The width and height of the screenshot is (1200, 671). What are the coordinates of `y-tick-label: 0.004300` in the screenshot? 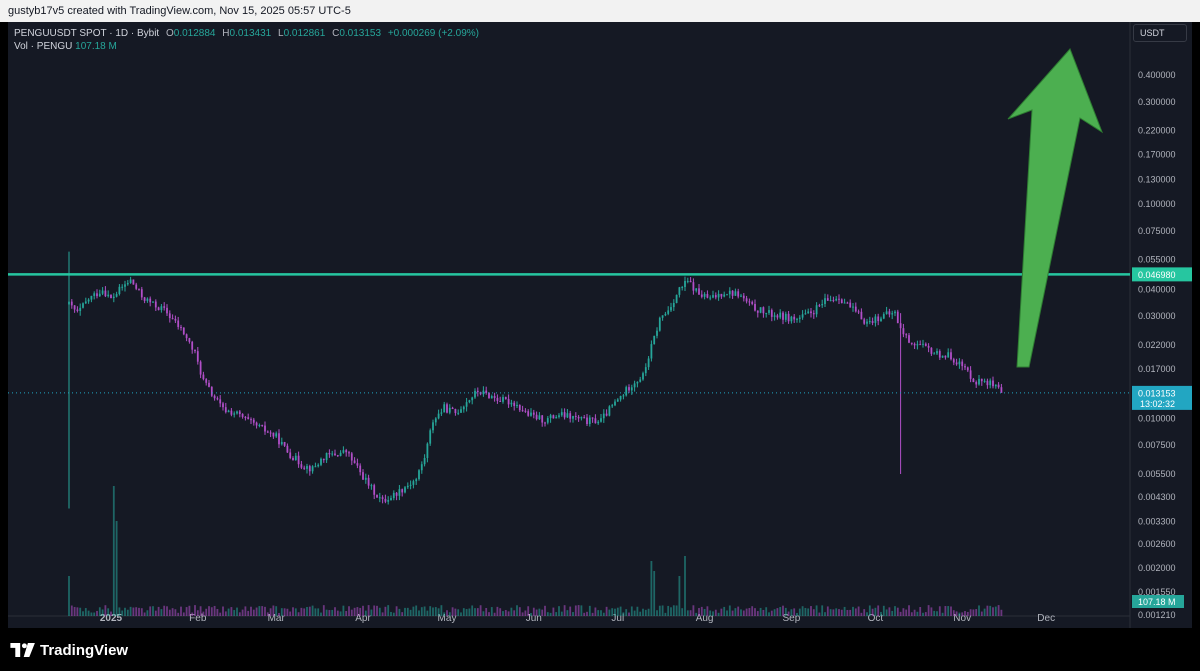 It's located at (1157, 497).